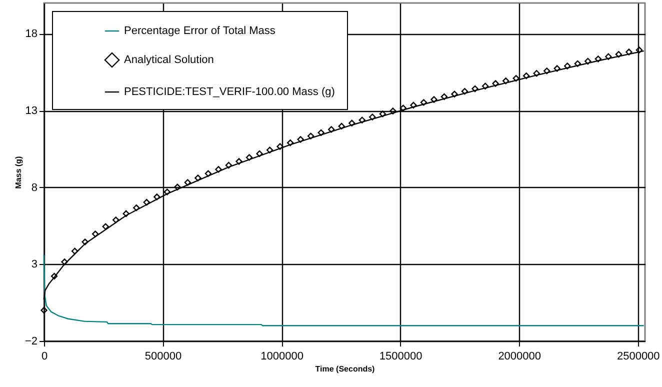 This screenshot has height=387, width=662. I want to click on x-tick-label: 500000, so click(163, 356).